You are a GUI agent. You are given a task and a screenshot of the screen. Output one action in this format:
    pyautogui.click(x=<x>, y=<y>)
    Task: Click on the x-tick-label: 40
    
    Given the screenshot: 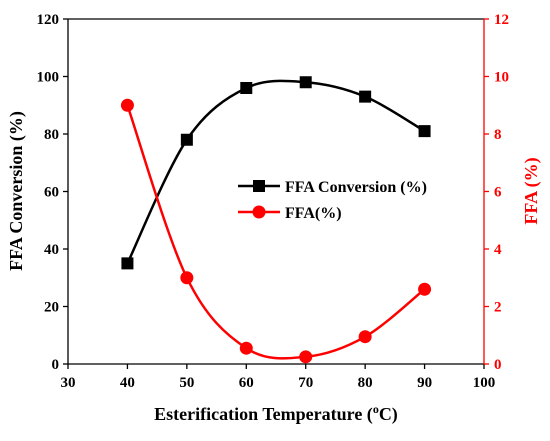 What is the action you would take?
    pyautogui.click(x=127, y=383)
    